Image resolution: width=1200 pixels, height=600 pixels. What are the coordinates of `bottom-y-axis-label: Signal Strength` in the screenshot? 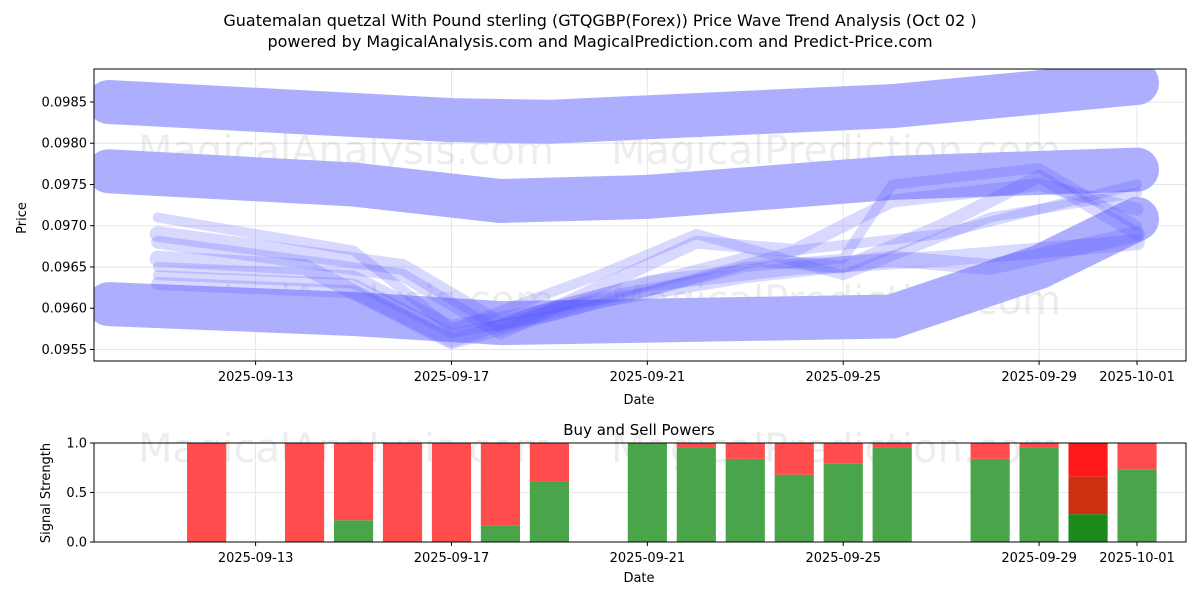 It's located at (46, 493).